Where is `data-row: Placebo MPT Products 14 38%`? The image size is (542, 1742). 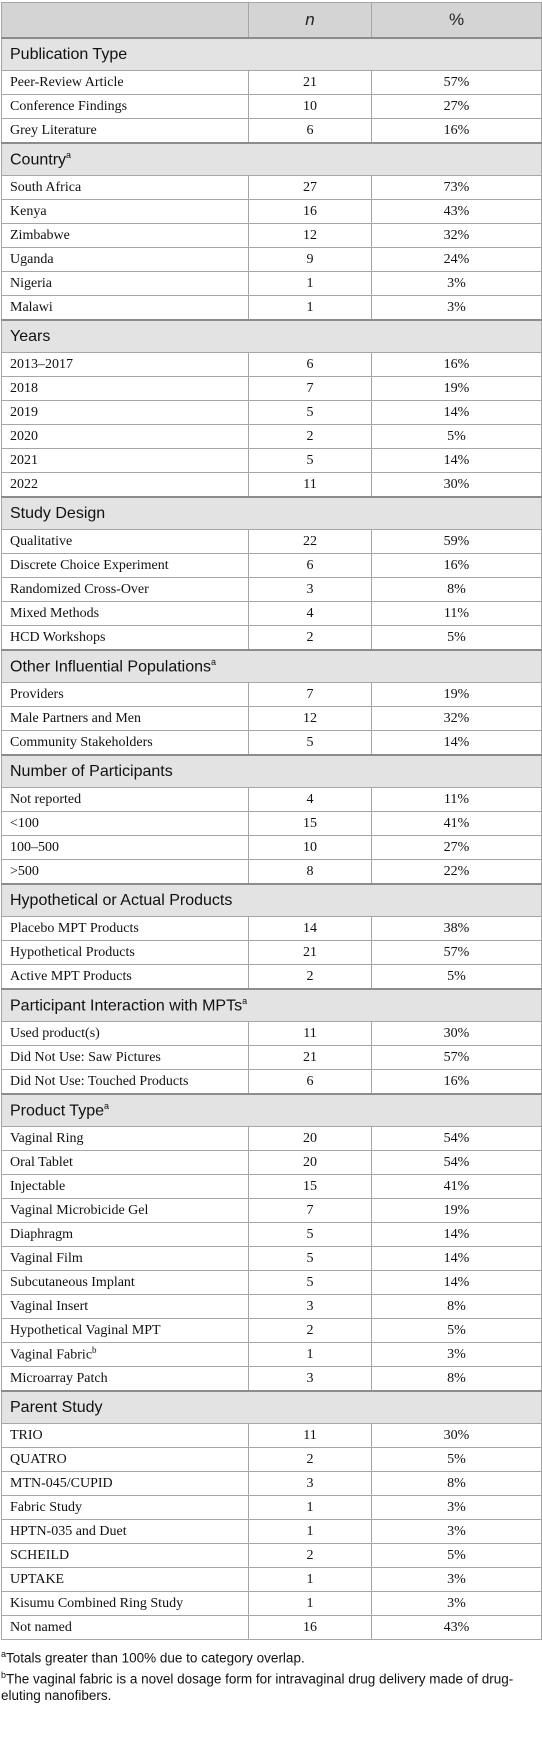 data-row: Placebo MPT Products 14 38% is located at coordinates (271, 928).